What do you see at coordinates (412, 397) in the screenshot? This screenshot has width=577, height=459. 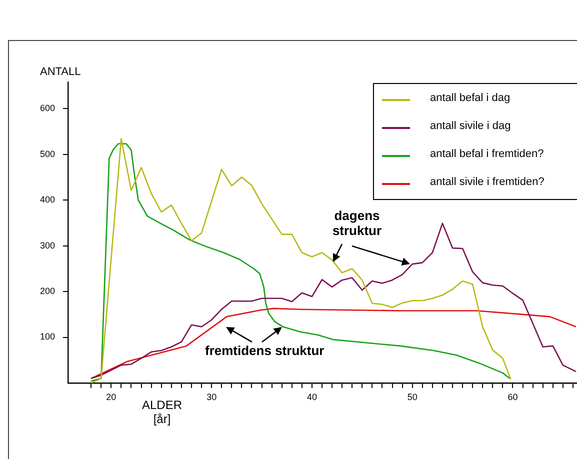 I see `x-tick-label: 50` at bounding box center [412, 397].